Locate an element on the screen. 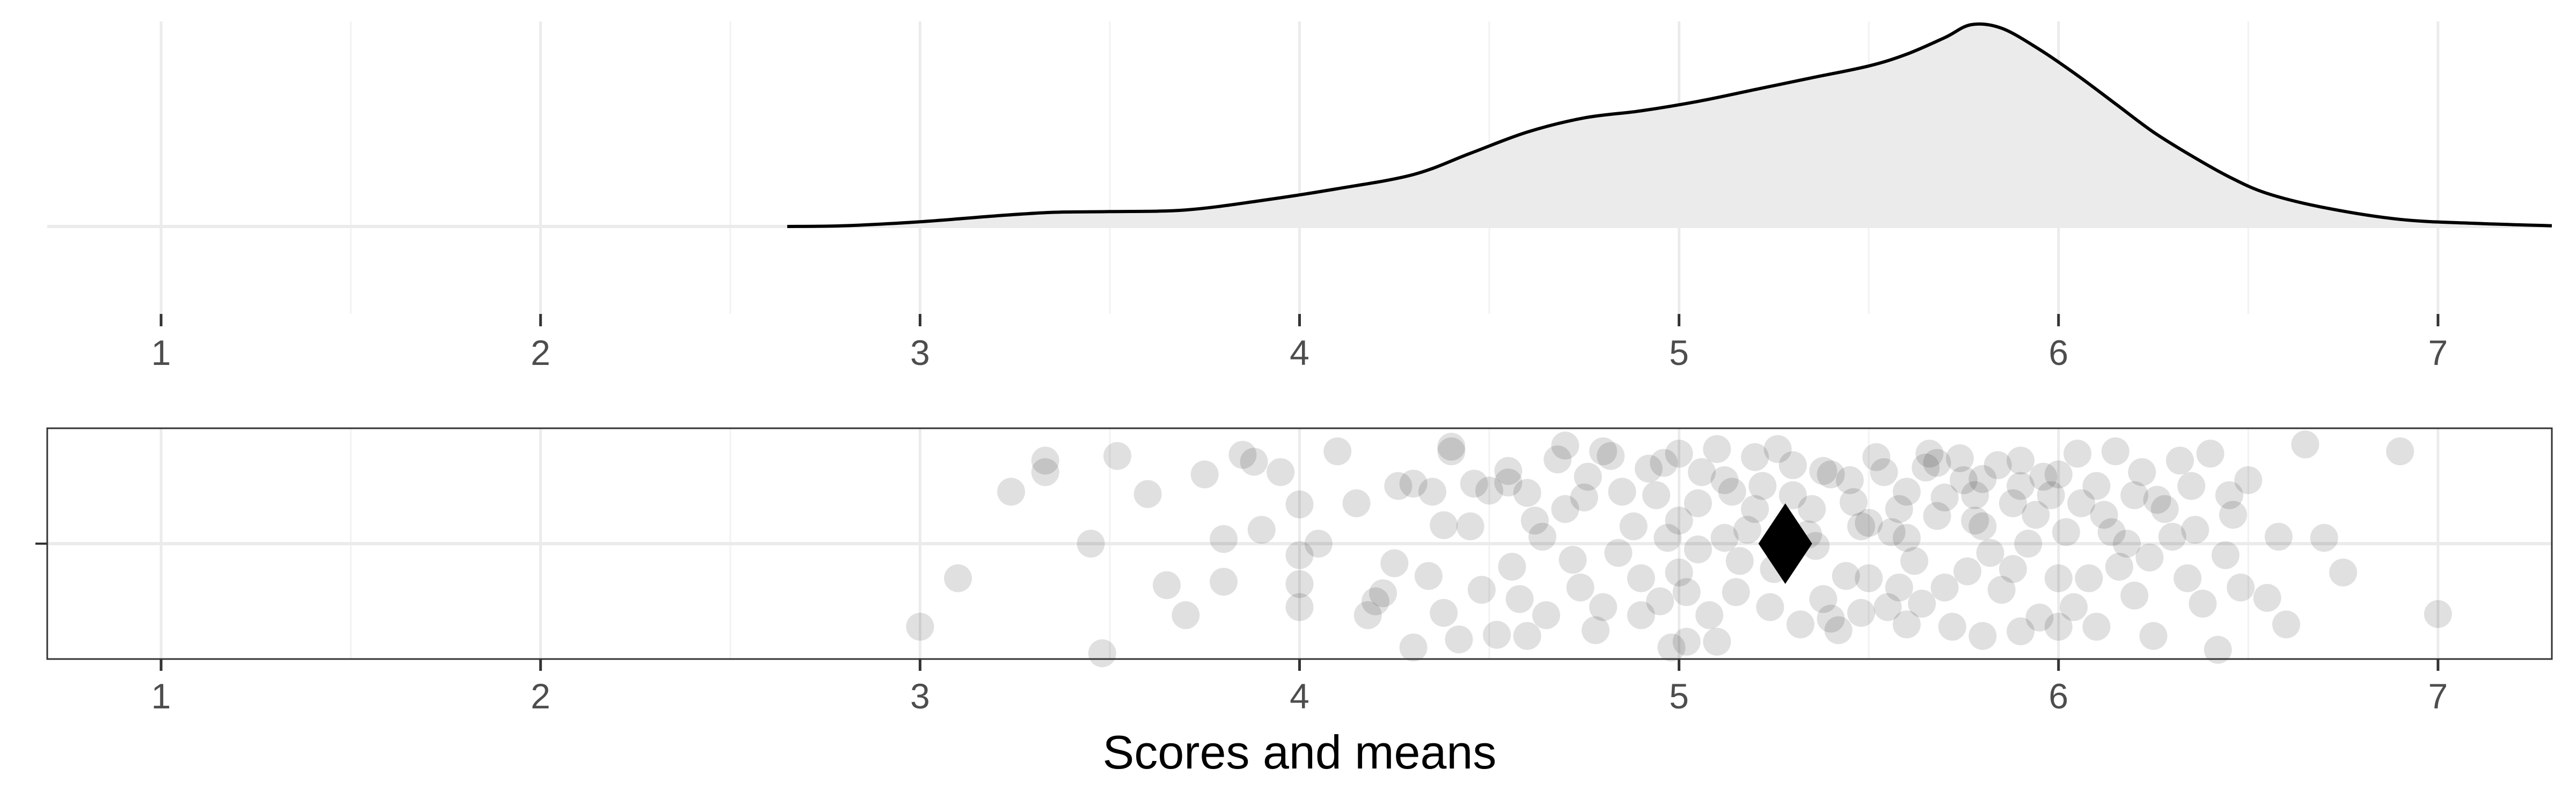 The image size is (2576, 805). points-x-axis: 1 2 3 4 5 6 7 is located at coordinates (1299, 687).